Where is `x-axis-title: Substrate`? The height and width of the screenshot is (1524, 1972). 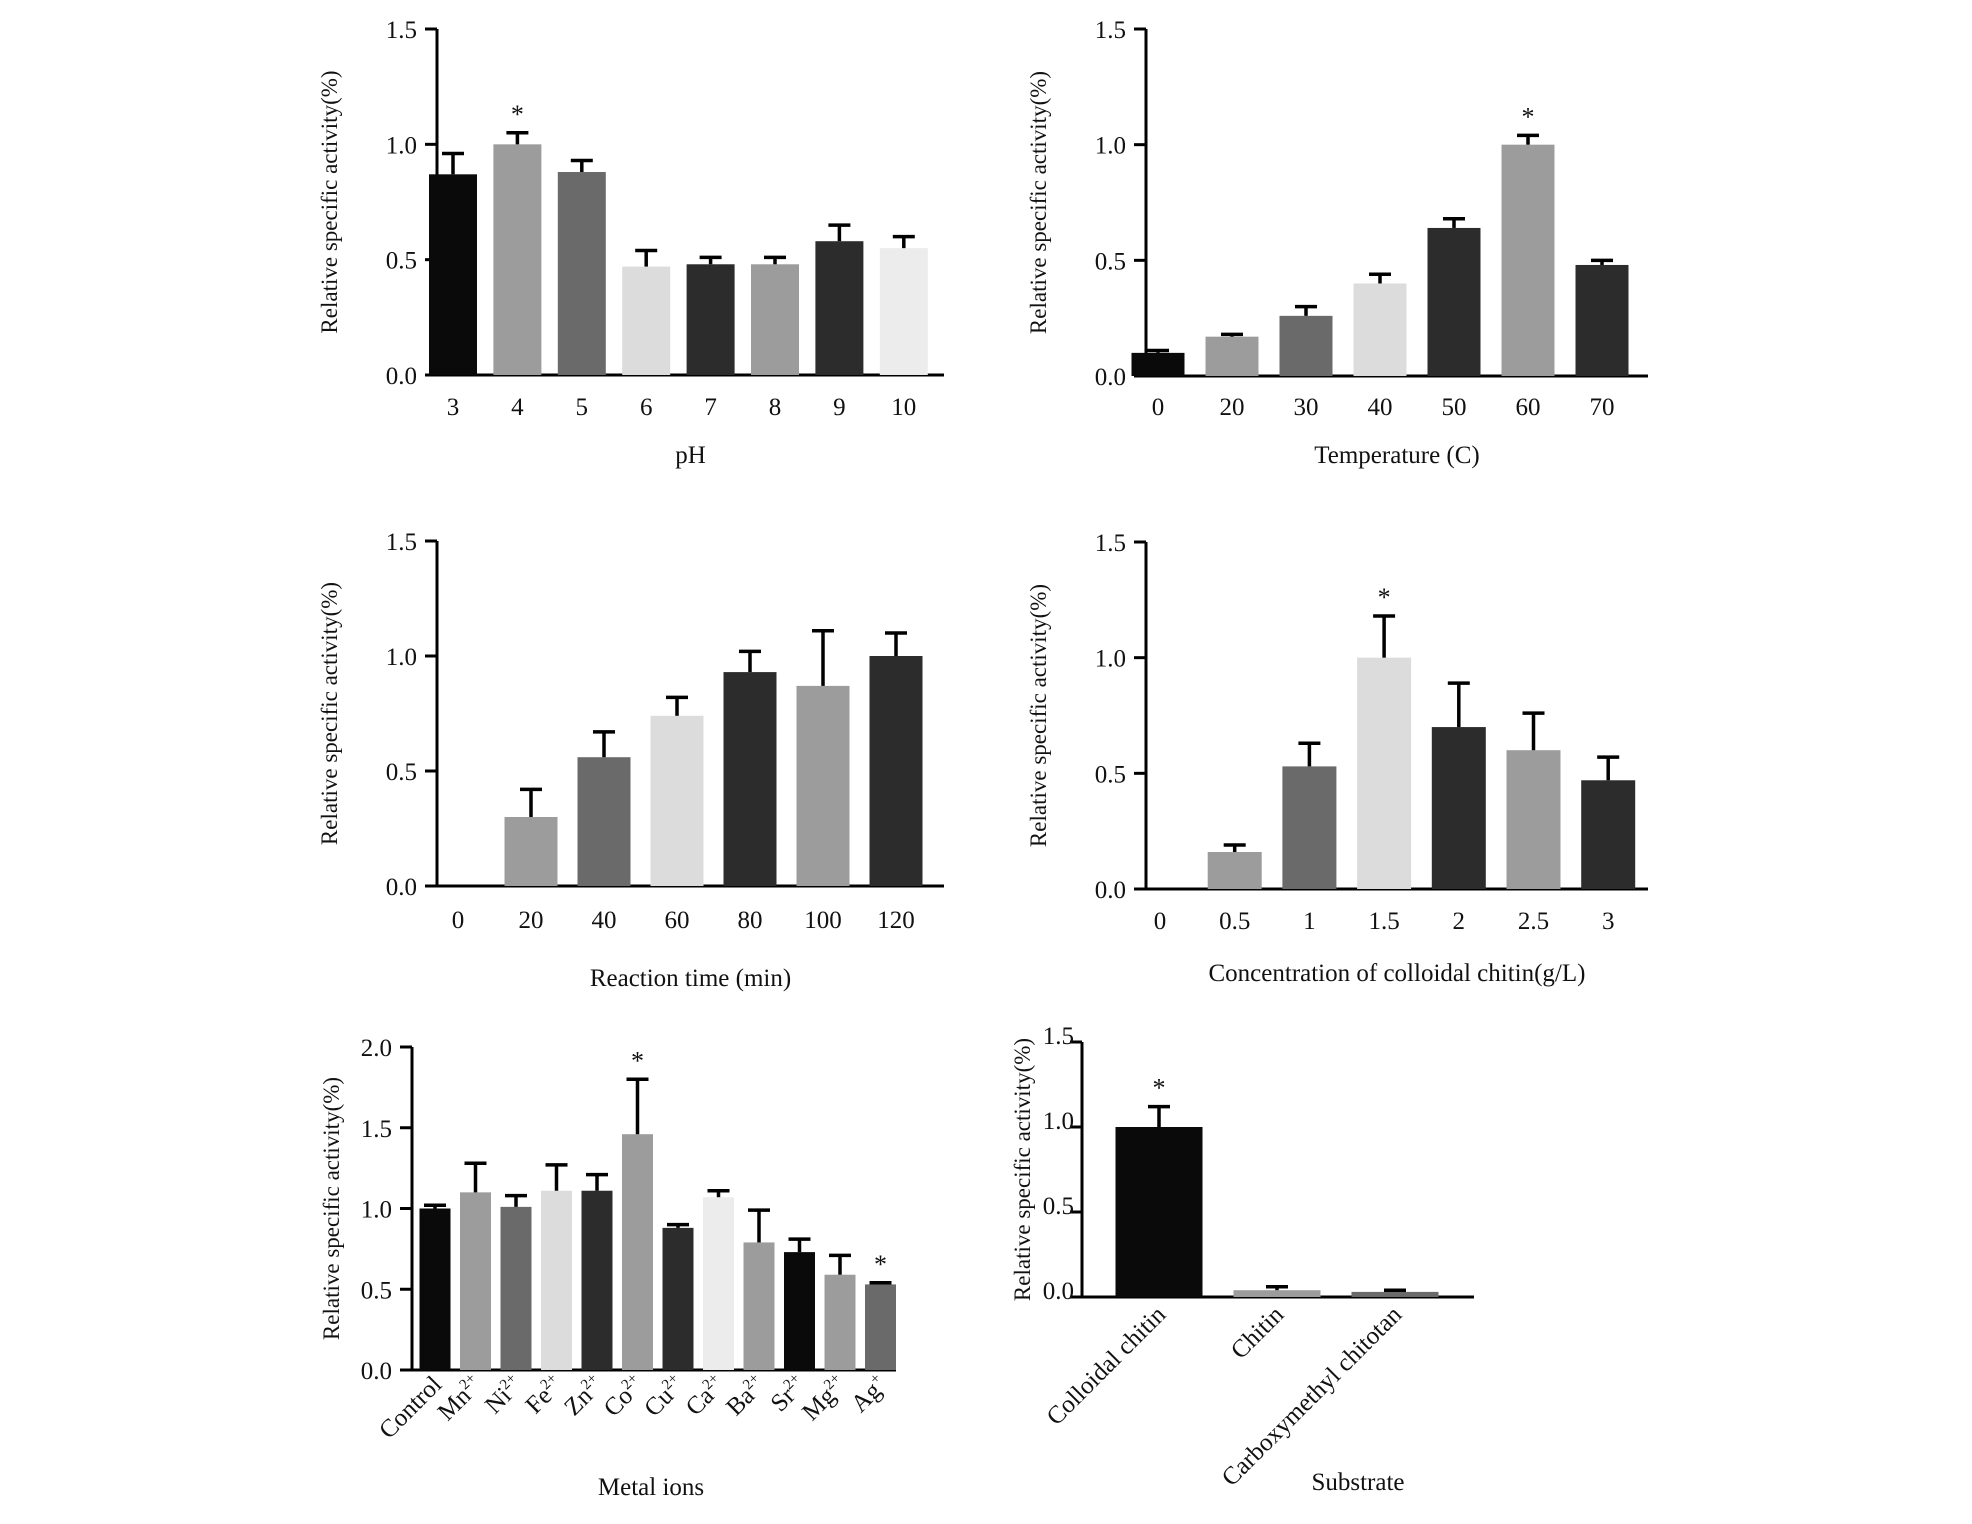 x-axis-title: Substrate is located at coordinates (1357, 1482).